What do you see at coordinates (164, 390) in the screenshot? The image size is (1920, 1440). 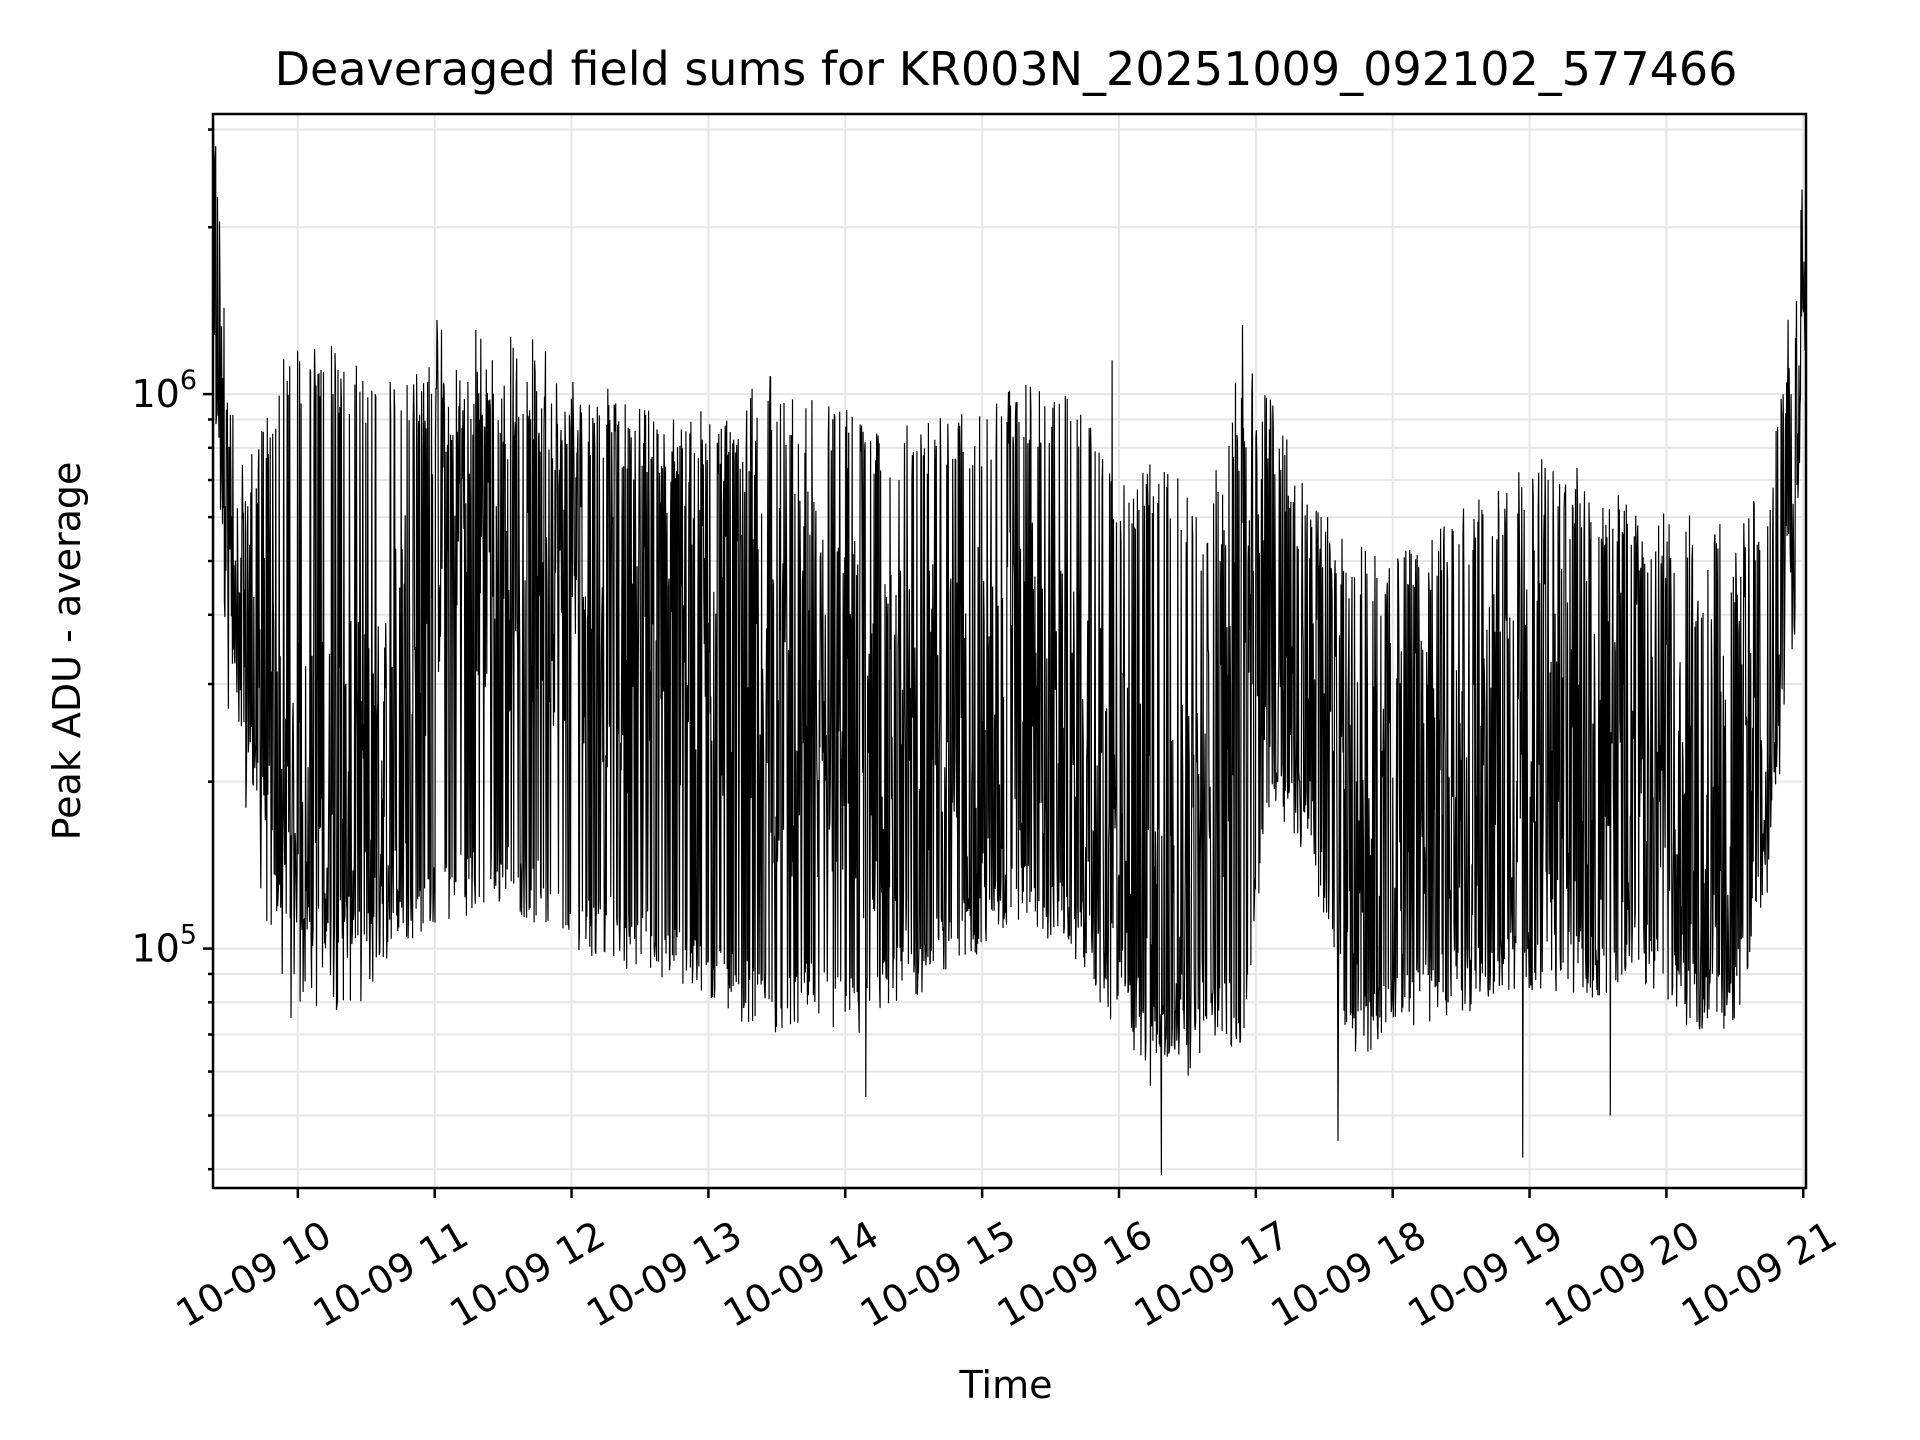 I see `y-tick-label: 10⁶` at bounding box center [164, 390].